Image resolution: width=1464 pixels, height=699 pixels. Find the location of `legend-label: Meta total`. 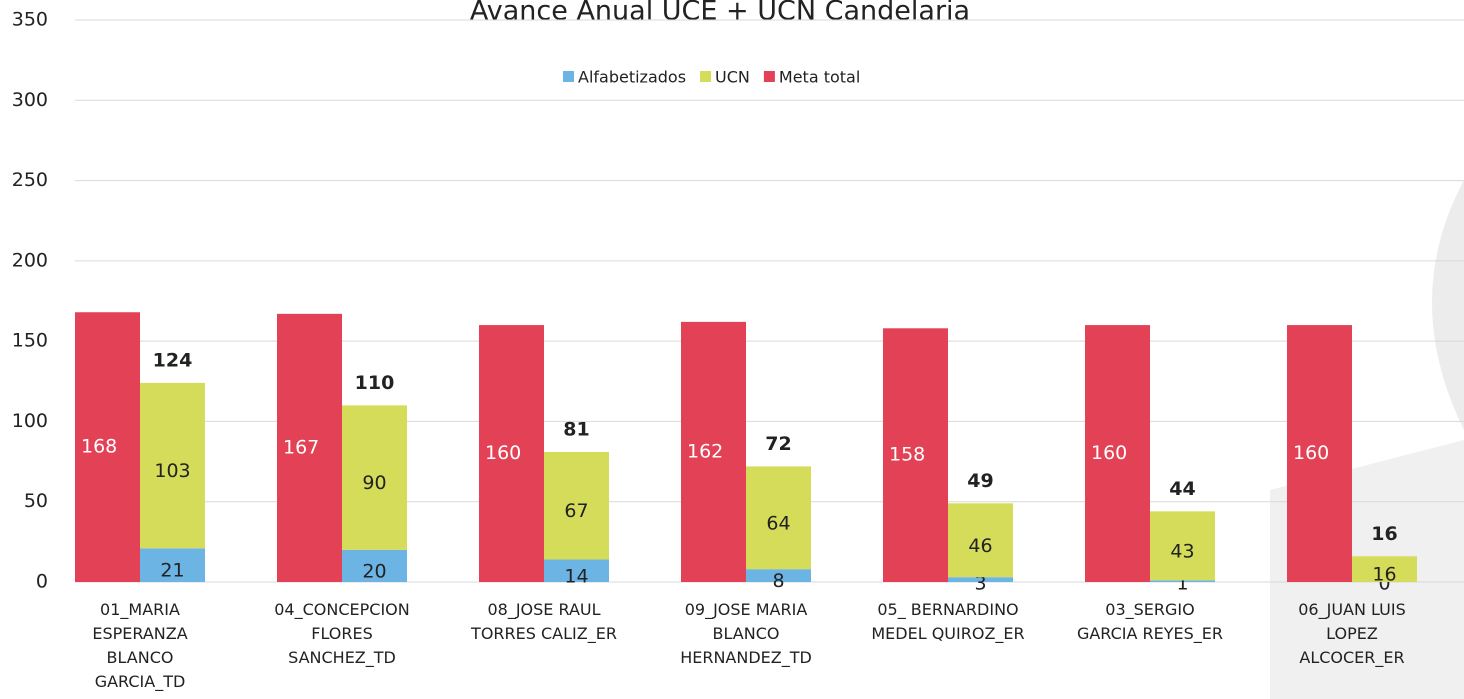

legend-label: Meta total is located at coordinates (819, 77).